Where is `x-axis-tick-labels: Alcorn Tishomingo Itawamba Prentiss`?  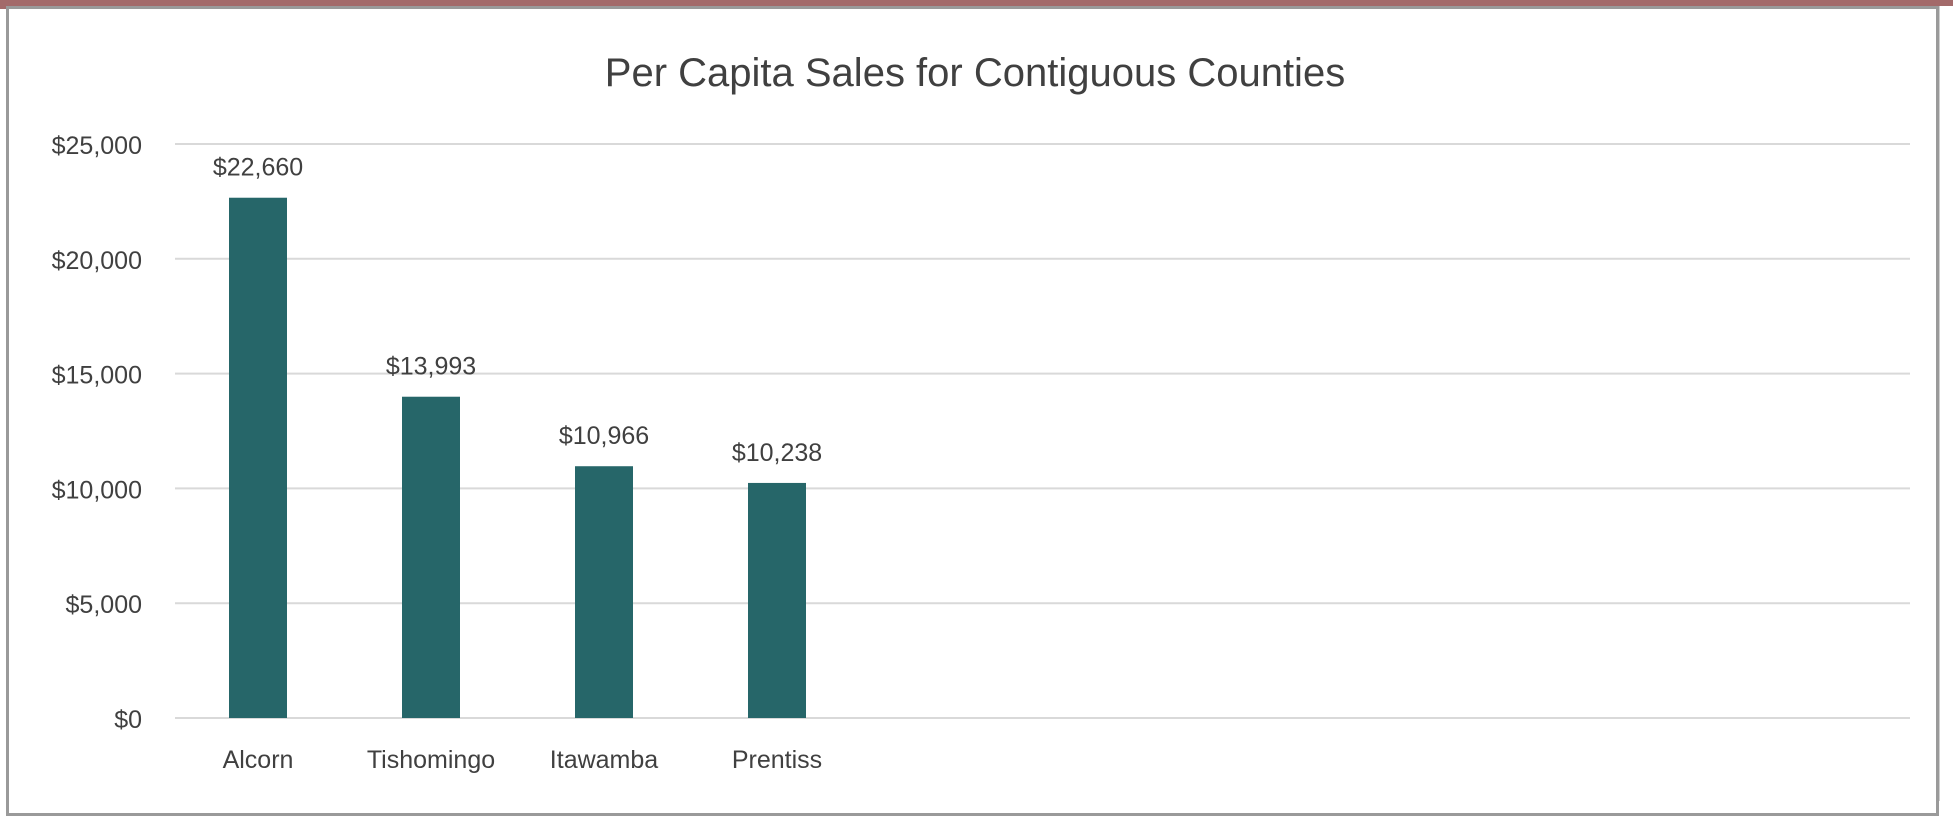 x-axis-tick-labels: Alcorn Tishomingo Itawamba Prentiss is located at coordinates (523, 760).